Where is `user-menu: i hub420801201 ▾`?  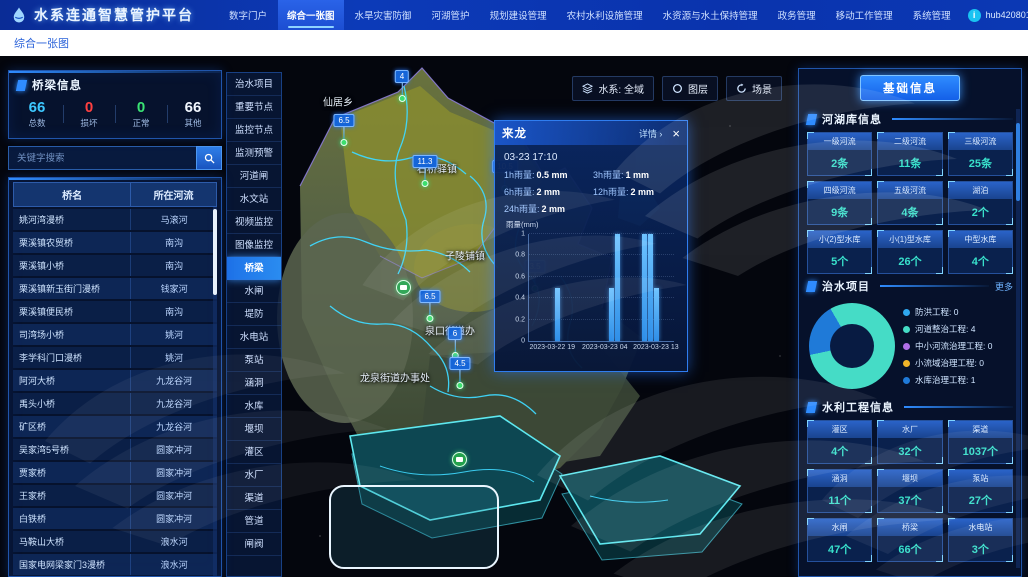
user-menu: i hub420801201 ▾ is located at coordinates (997, 15).